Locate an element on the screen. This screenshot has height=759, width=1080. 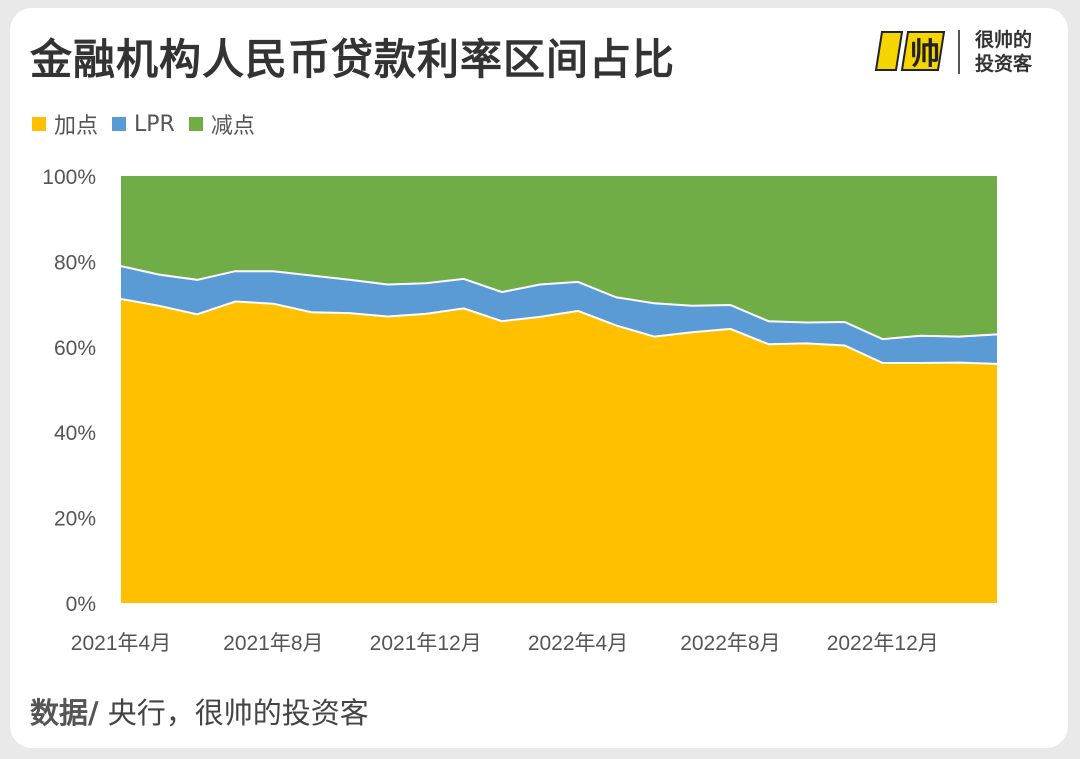
x-tick-label: 2021年4月 is located at coordinates (121, 643).